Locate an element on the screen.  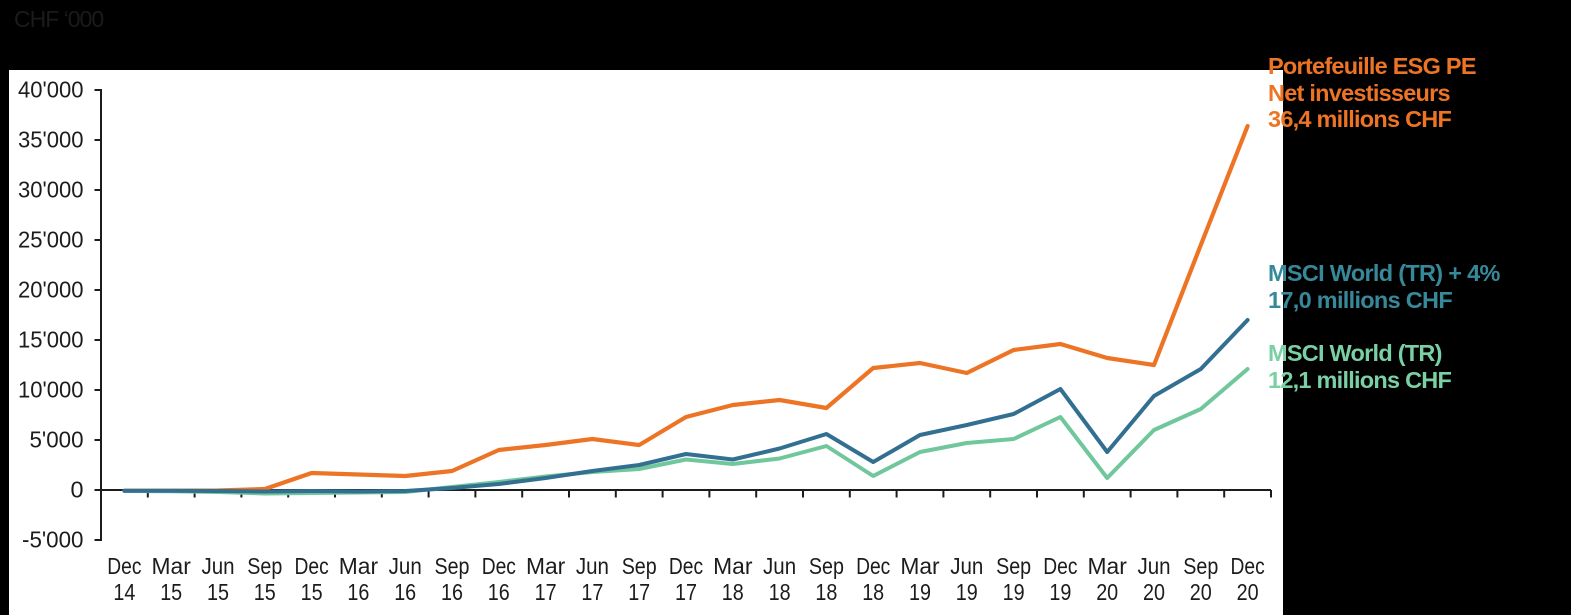
svg-text: 14 is located at coordinates (124, 592).